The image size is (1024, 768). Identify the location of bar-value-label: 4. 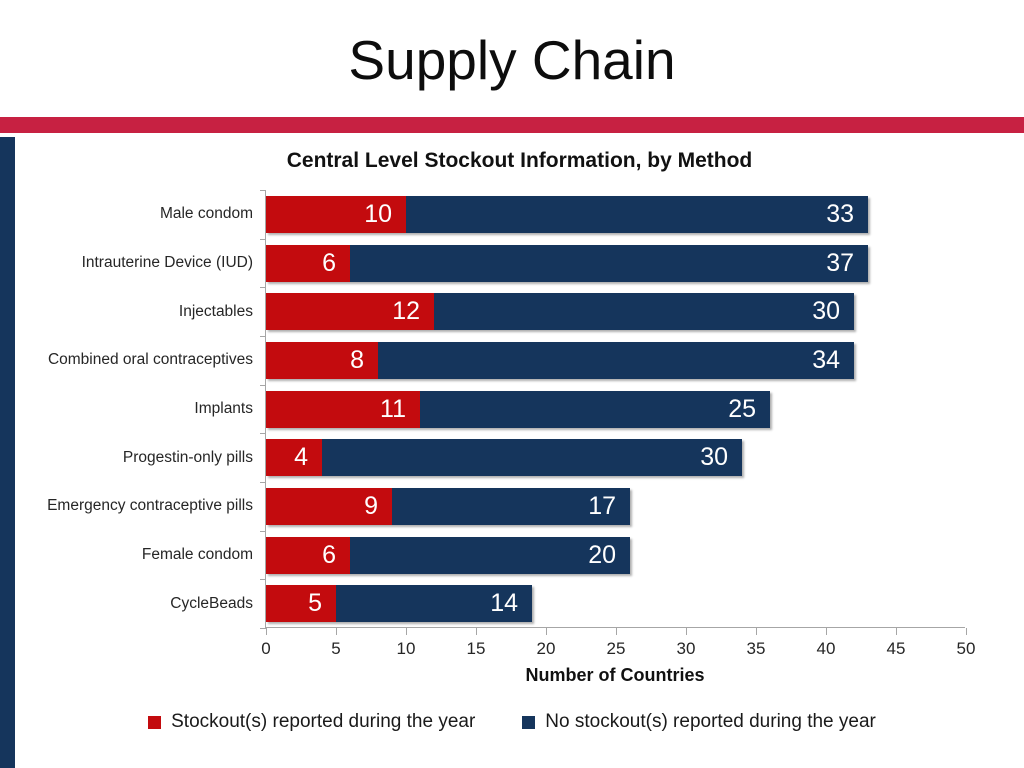
(301, 457).